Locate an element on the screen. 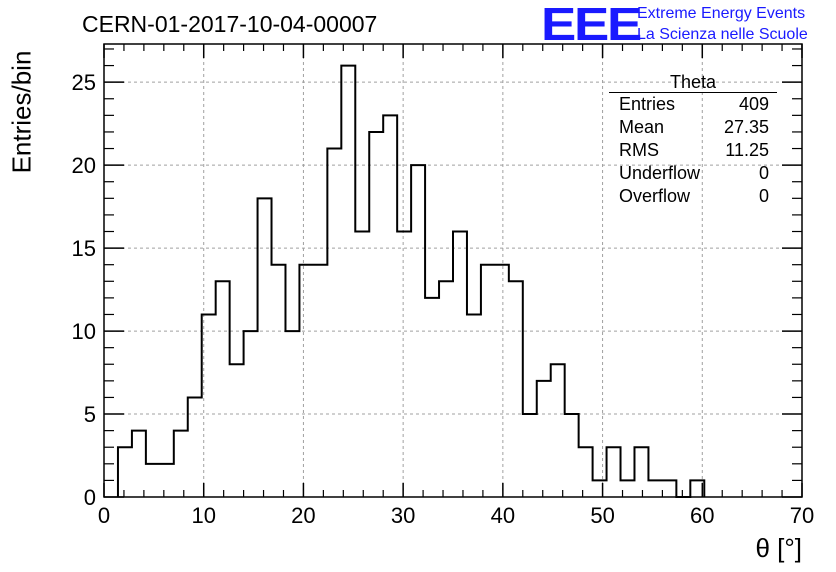  x-tick-label: 70 is located at coordinates (802, 515).